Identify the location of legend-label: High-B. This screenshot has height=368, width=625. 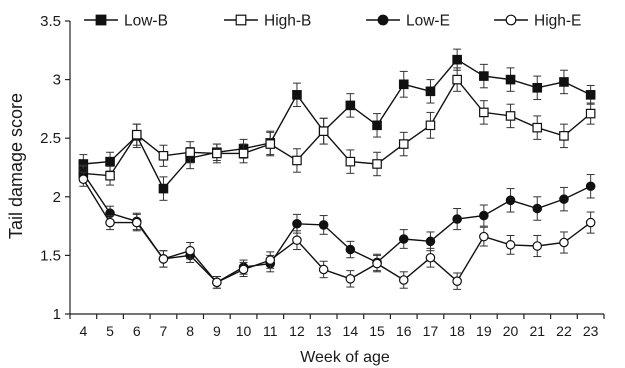
(287, 21).